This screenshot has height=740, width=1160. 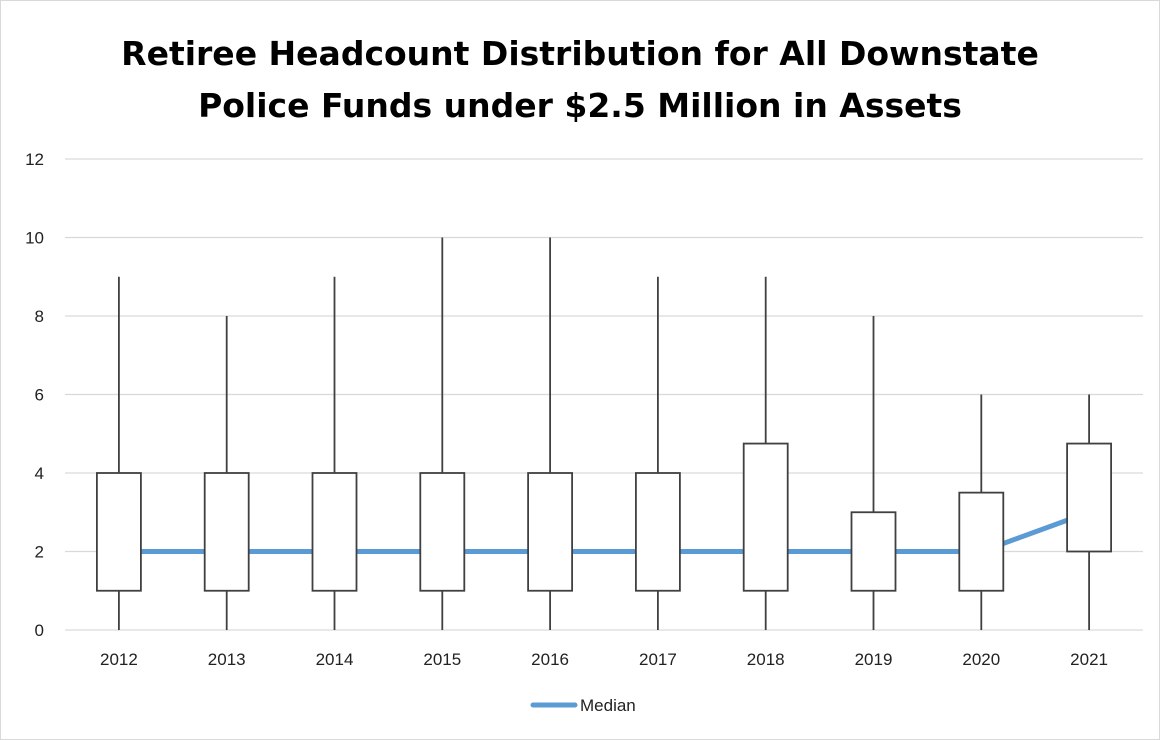 I want to click on x-tick-label: 2013, so click(x=227, y=659).